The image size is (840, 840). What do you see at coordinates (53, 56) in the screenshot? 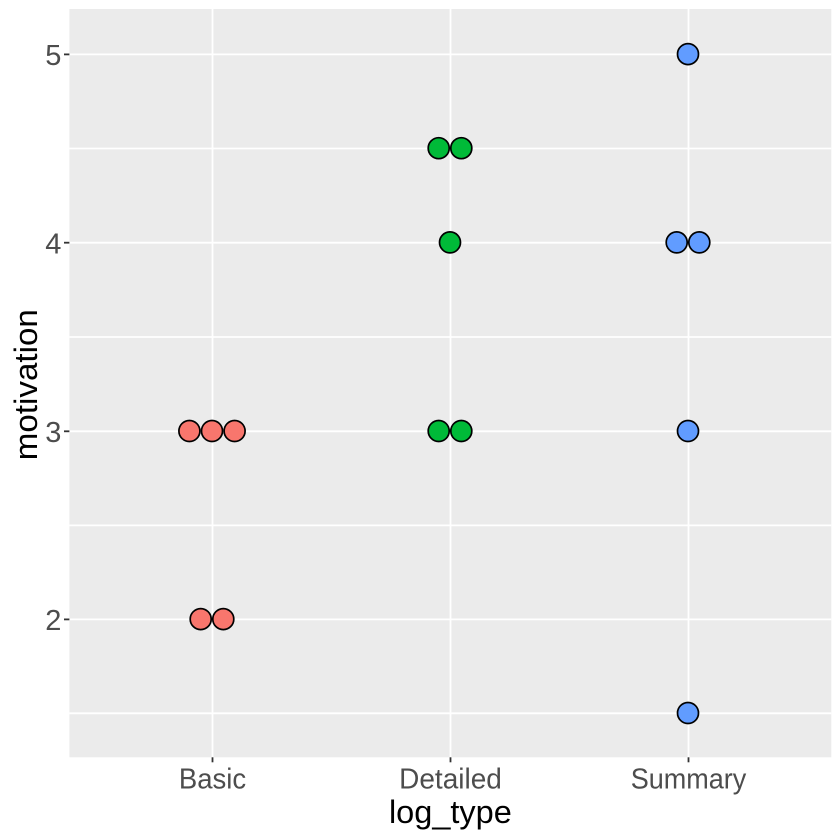
I see `svg-text: 5` at bounding box center [53, 56].